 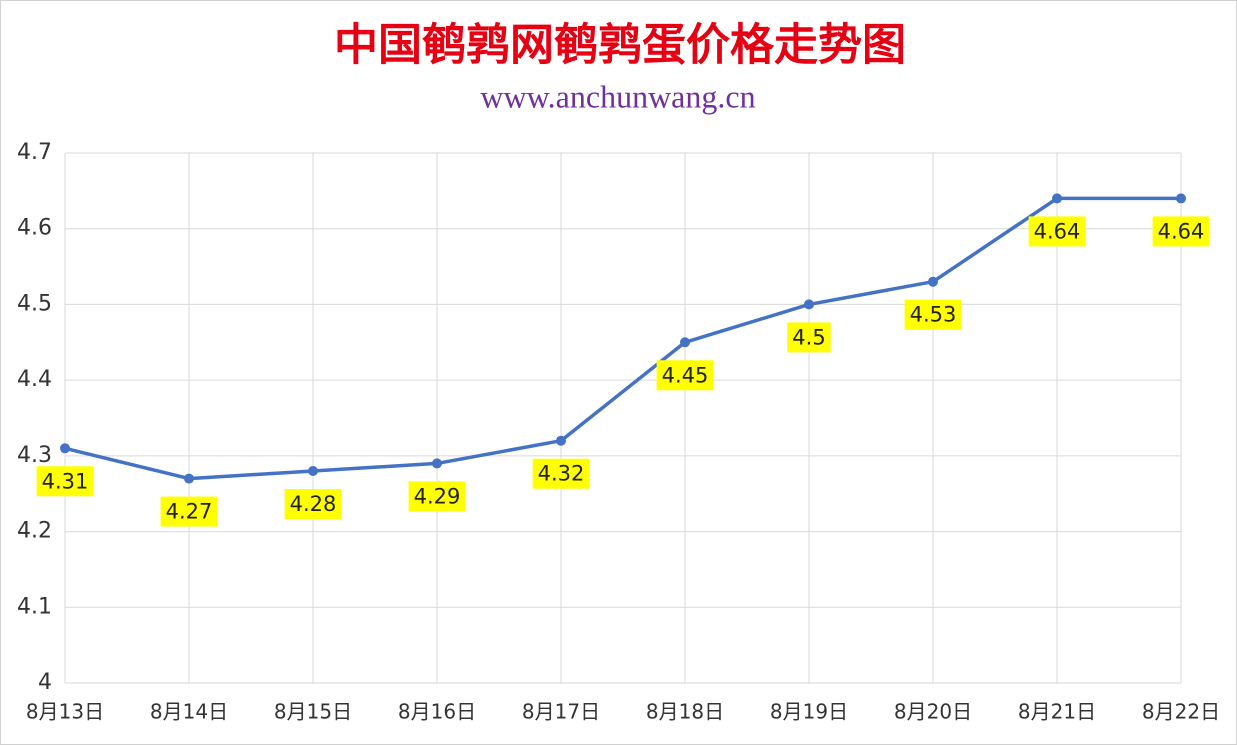 What do you see at coordinates (1057, 712) in the screenshot?
I see `x-tick-label: 8月21日` at bounding box center [1057, 712].